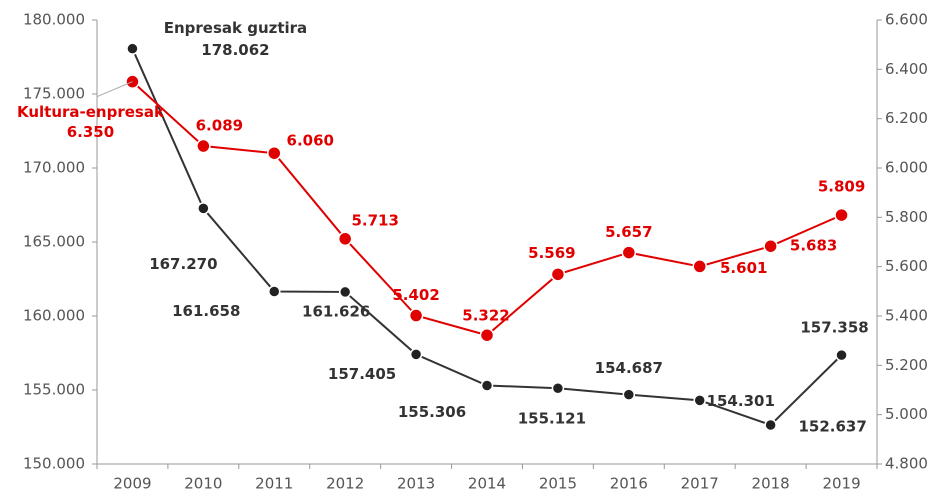 The height and width of the screenshot is (494, 943). Describe the element at coordinates (54, 168) in the screenshot. I see `y-tick-label: 170.000` at that location.